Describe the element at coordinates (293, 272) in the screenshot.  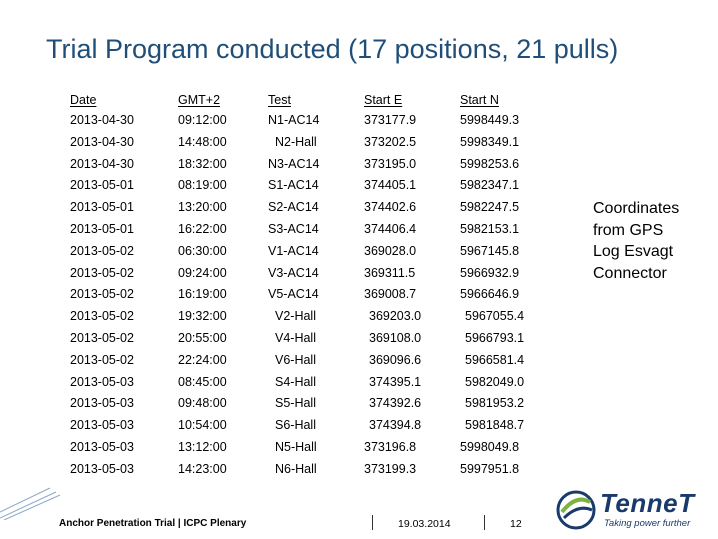
I see `test-cell: V3-AC14` at that location.